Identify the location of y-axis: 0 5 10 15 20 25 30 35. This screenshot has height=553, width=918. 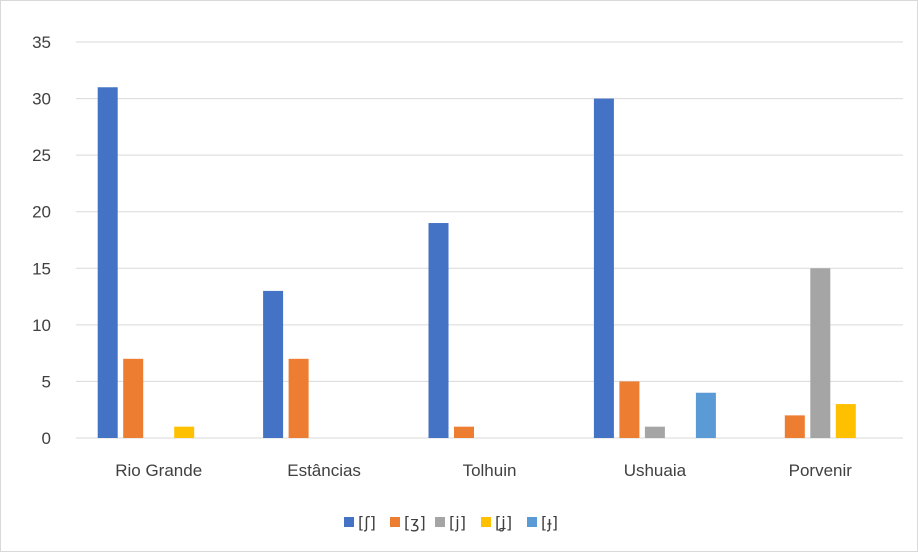
(41, 240).